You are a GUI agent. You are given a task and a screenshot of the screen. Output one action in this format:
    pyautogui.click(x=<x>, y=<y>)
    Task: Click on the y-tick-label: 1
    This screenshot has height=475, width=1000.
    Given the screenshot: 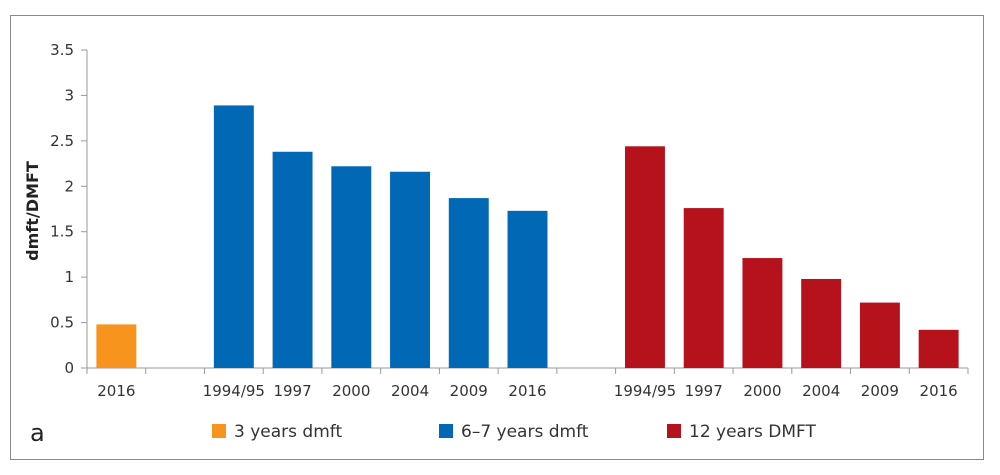 What is the action you would take?
    pyautogui.click(x=69, y=277)
    